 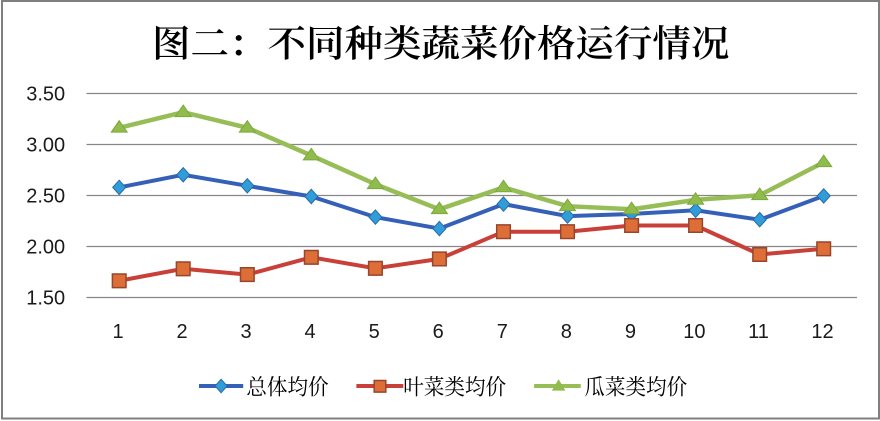 What do you see at coordinates (566, 332) in the screenshot?
I see `svg-text: 8` at bounding box center [566, 332].